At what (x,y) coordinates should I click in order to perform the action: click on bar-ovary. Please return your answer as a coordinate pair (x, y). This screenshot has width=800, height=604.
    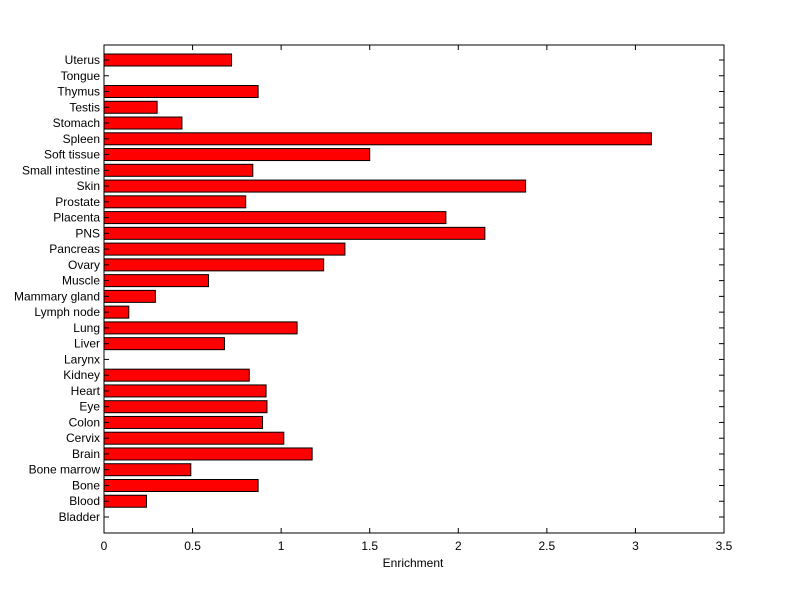
    Looking at the image, I should click on (214, 265).